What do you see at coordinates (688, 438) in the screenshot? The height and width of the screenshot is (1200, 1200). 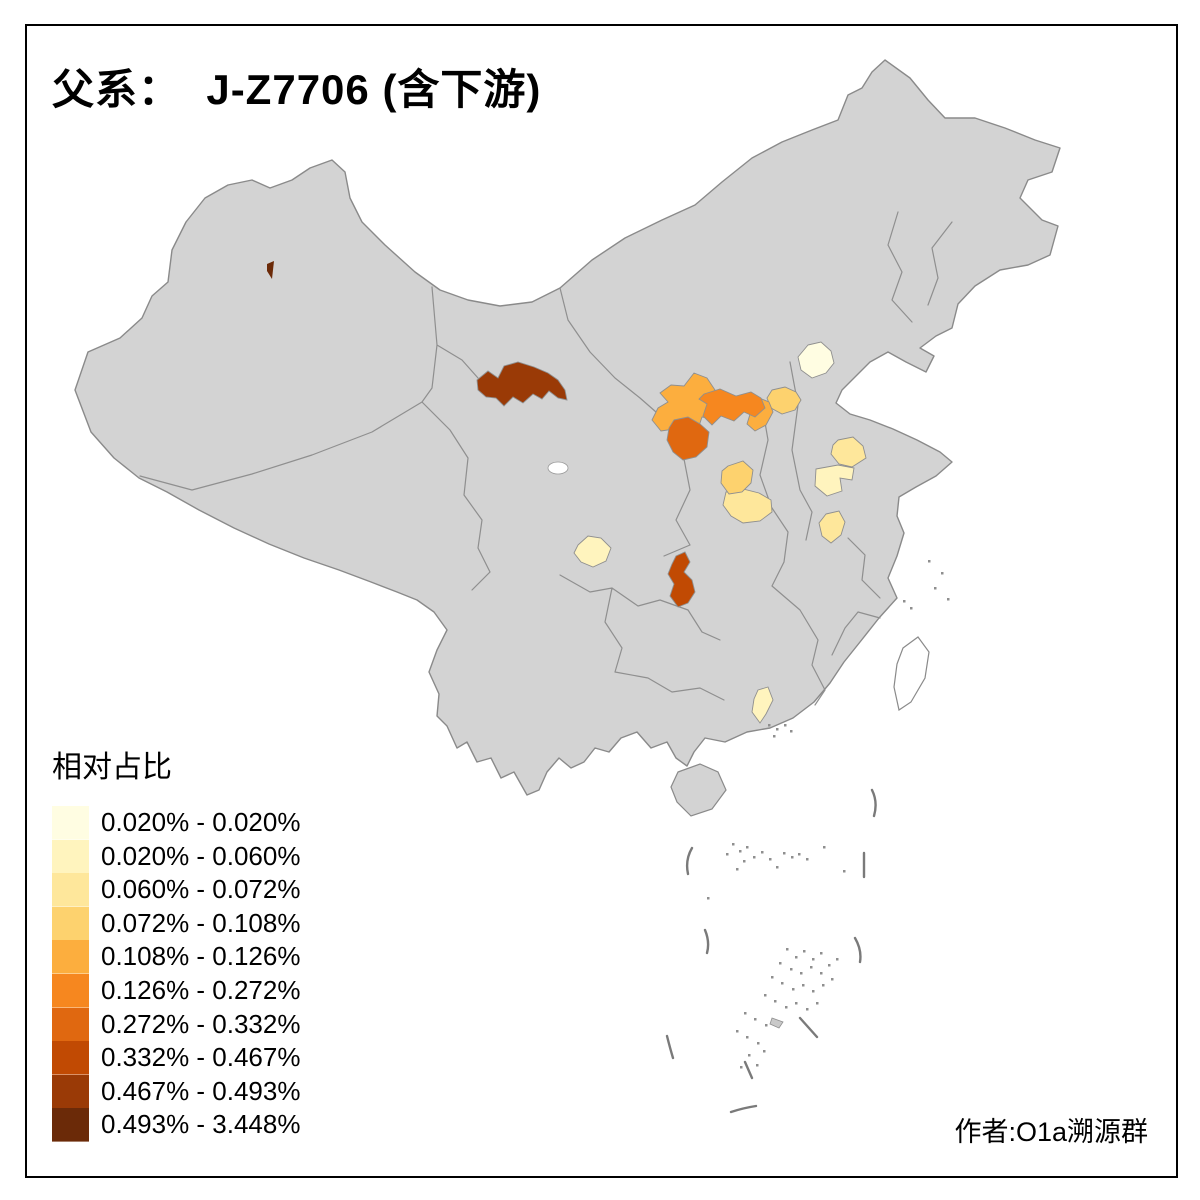 I see `map-region-lanzhou-patch` at bounding box center [688, 438].